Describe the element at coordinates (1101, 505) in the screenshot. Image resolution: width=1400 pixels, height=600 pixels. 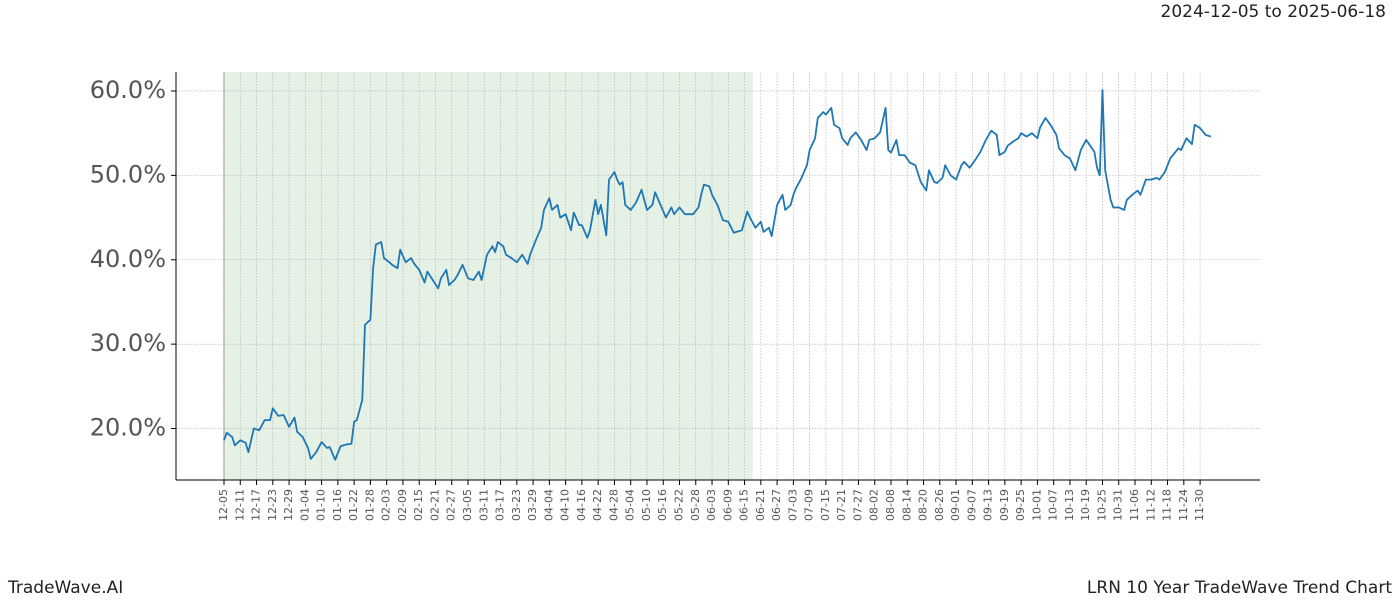
I see `x-tick-label: 10-25` at that location.